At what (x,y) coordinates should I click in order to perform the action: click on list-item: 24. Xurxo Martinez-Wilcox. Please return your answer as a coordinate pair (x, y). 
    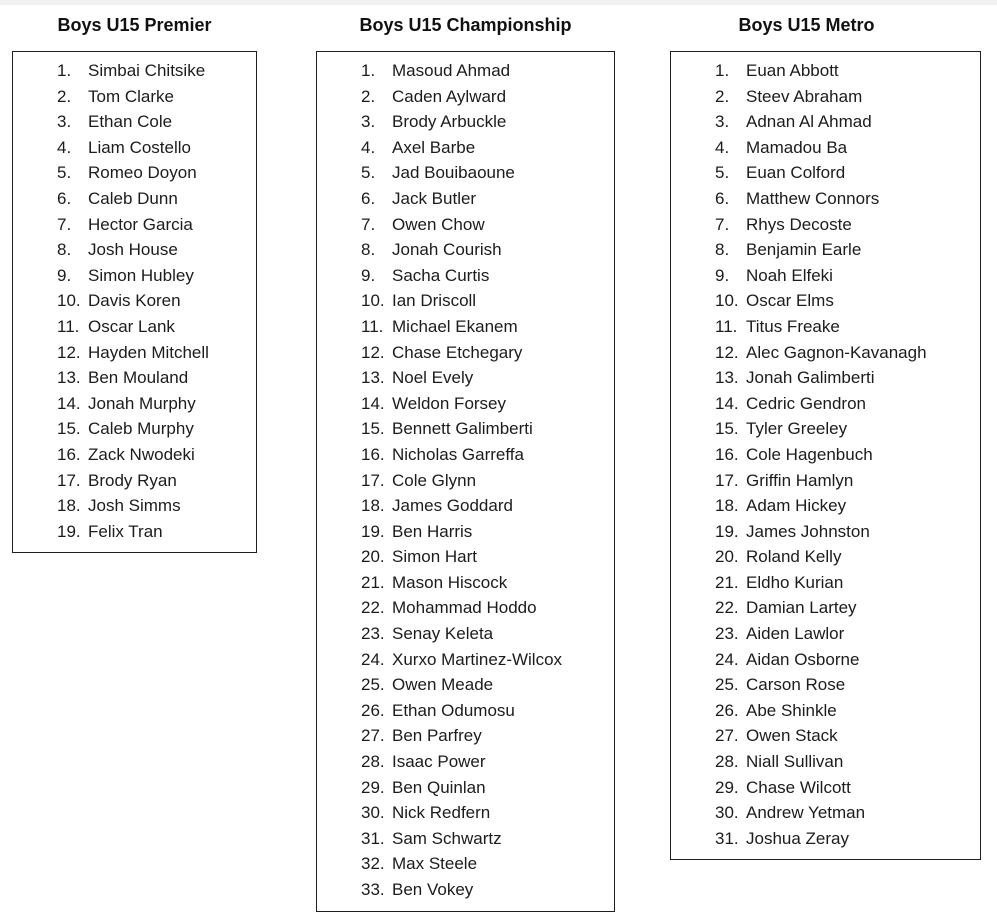
    Looking at the image, I should click on (465, 660).